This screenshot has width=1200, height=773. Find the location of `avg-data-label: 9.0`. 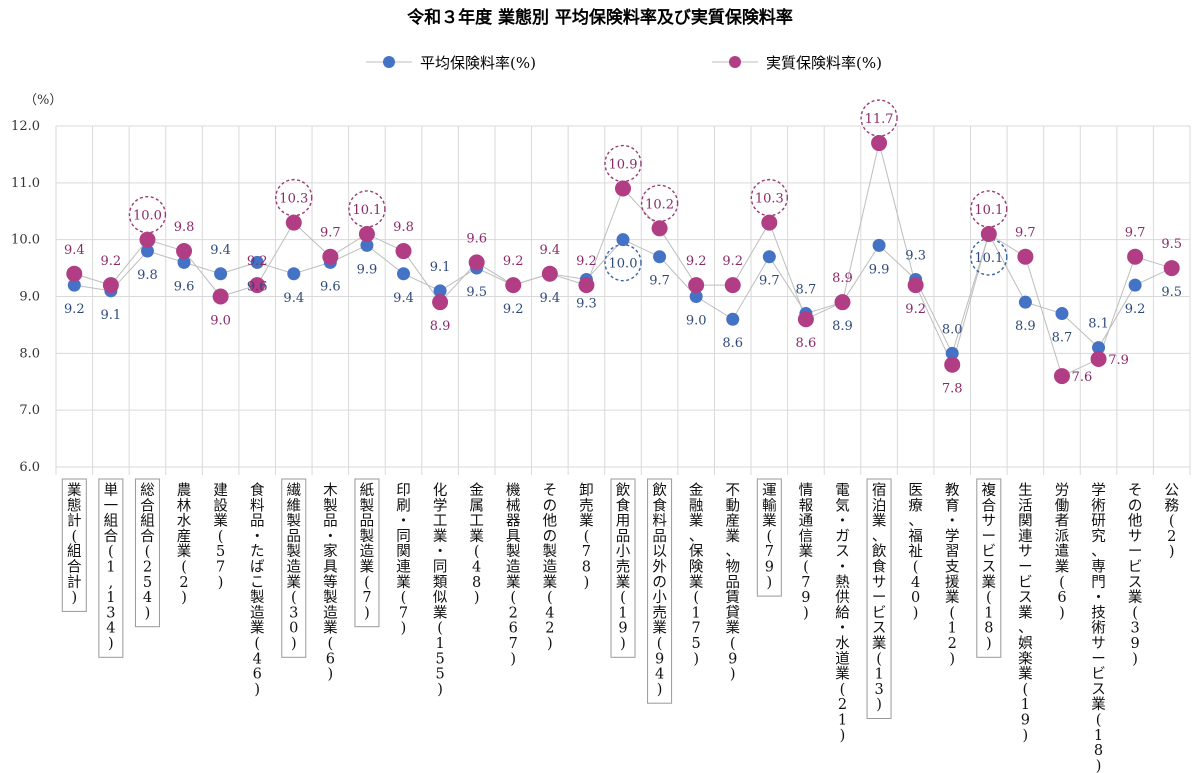

avg-data-label: 9.0 is located at coordinates (696, 321).